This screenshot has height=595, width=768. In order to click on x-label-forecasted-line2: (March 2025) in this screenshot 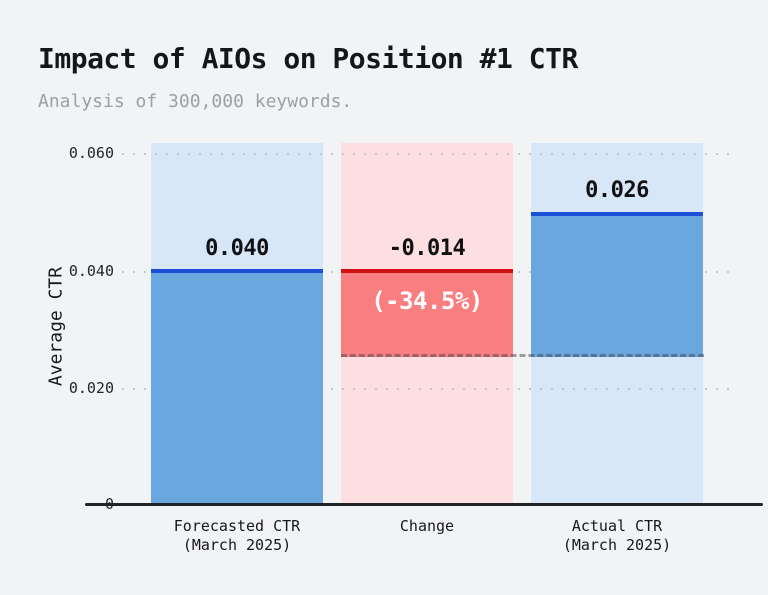, I will do `click(237, 545)`.